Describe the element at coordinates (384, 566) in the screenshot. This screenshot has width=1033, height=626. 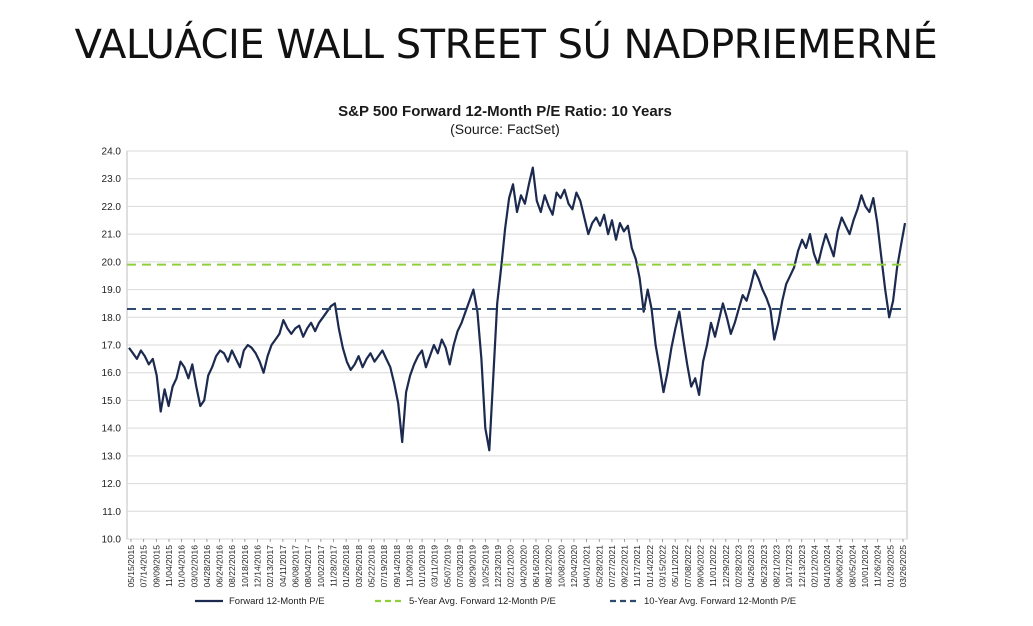
I see `x-tick-label: 07/19/2018` at that location.